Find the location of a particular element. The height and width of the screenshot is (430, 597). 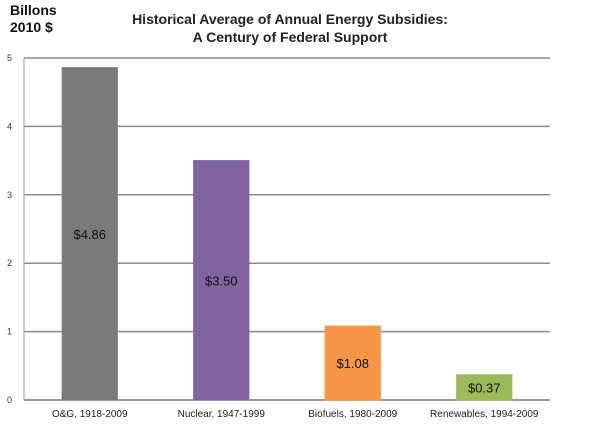

y-tick-label: 3 is located at coordinates (9, 195).